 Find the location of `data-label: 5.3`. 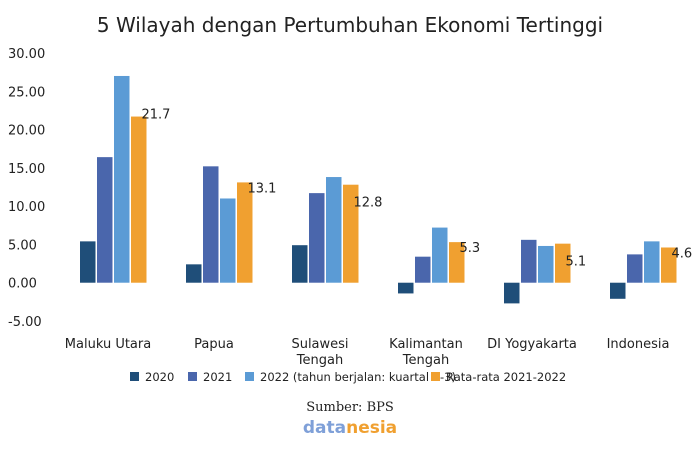

data-label: 5.3 is located at coordinates (470, 248).